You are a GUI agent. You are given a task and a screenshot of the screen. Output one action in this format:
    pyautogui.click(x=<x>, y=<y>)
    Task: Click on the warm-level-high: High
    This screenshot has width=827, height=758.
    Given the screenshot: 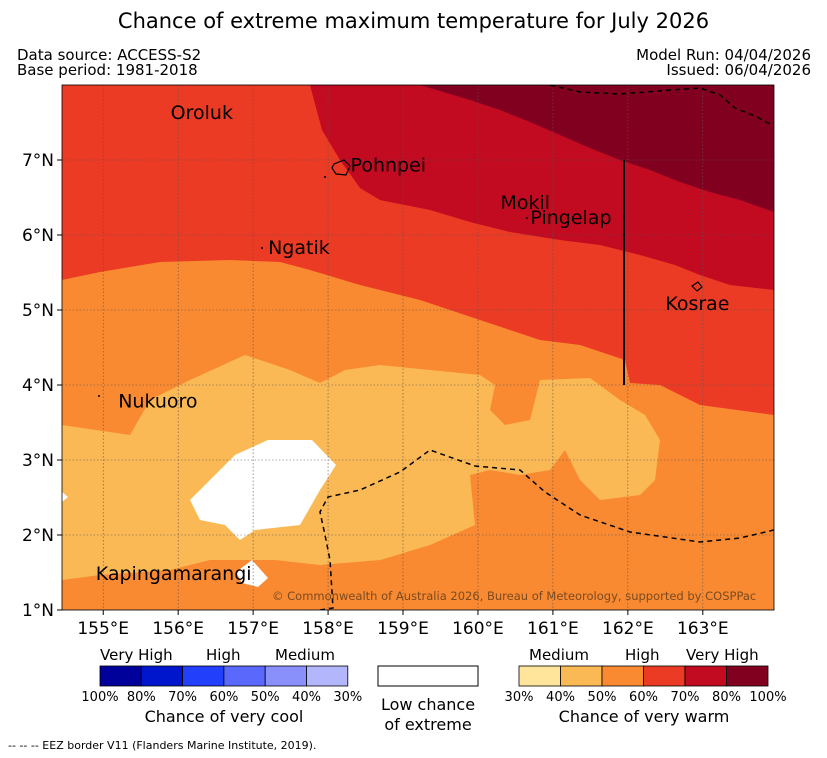 What is the action you would take?
    pyautogui.click(x=642, y=655)
    